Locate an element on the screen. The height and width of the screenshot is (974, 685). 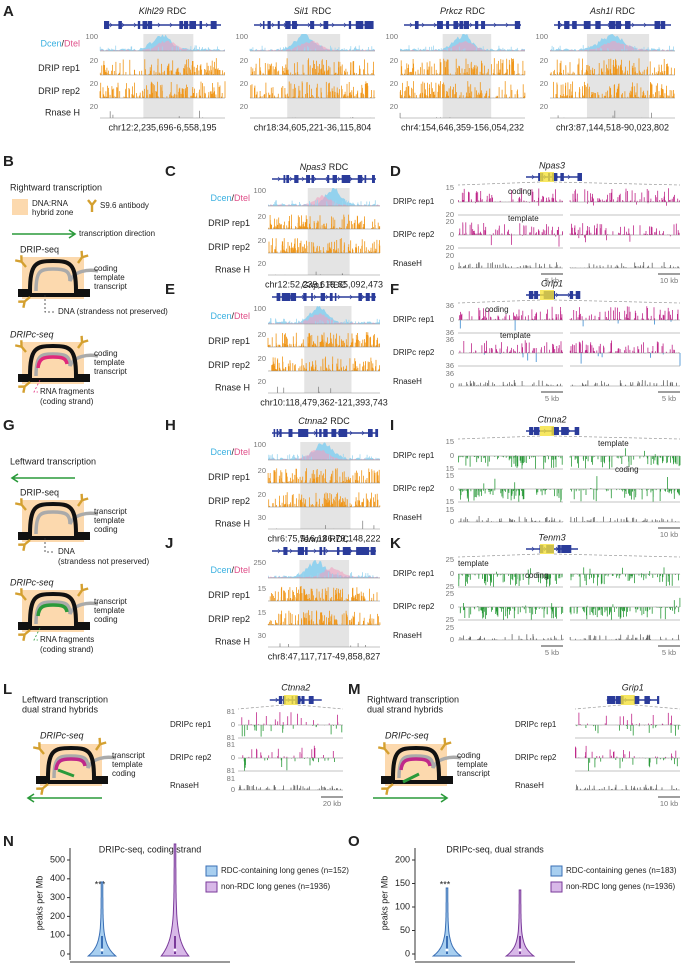
gene-title: Grip1 RDC is located at coordinates (324, 285).